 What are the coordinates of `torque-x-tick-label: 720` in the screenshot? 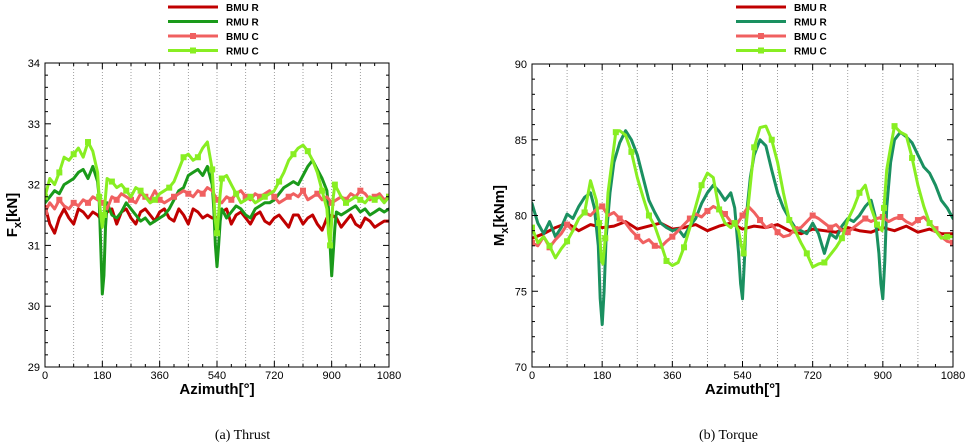 It's located at (812, 376).